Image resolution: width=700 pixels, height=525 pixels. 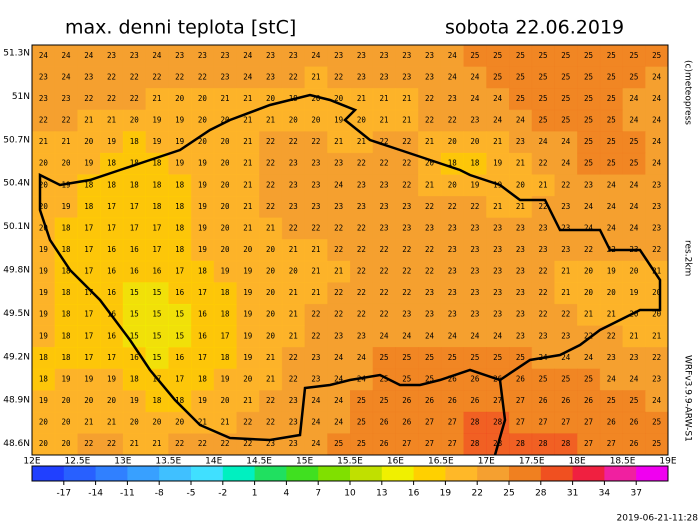 I want to click on grid-value: 27, so click(x=406, y=443).